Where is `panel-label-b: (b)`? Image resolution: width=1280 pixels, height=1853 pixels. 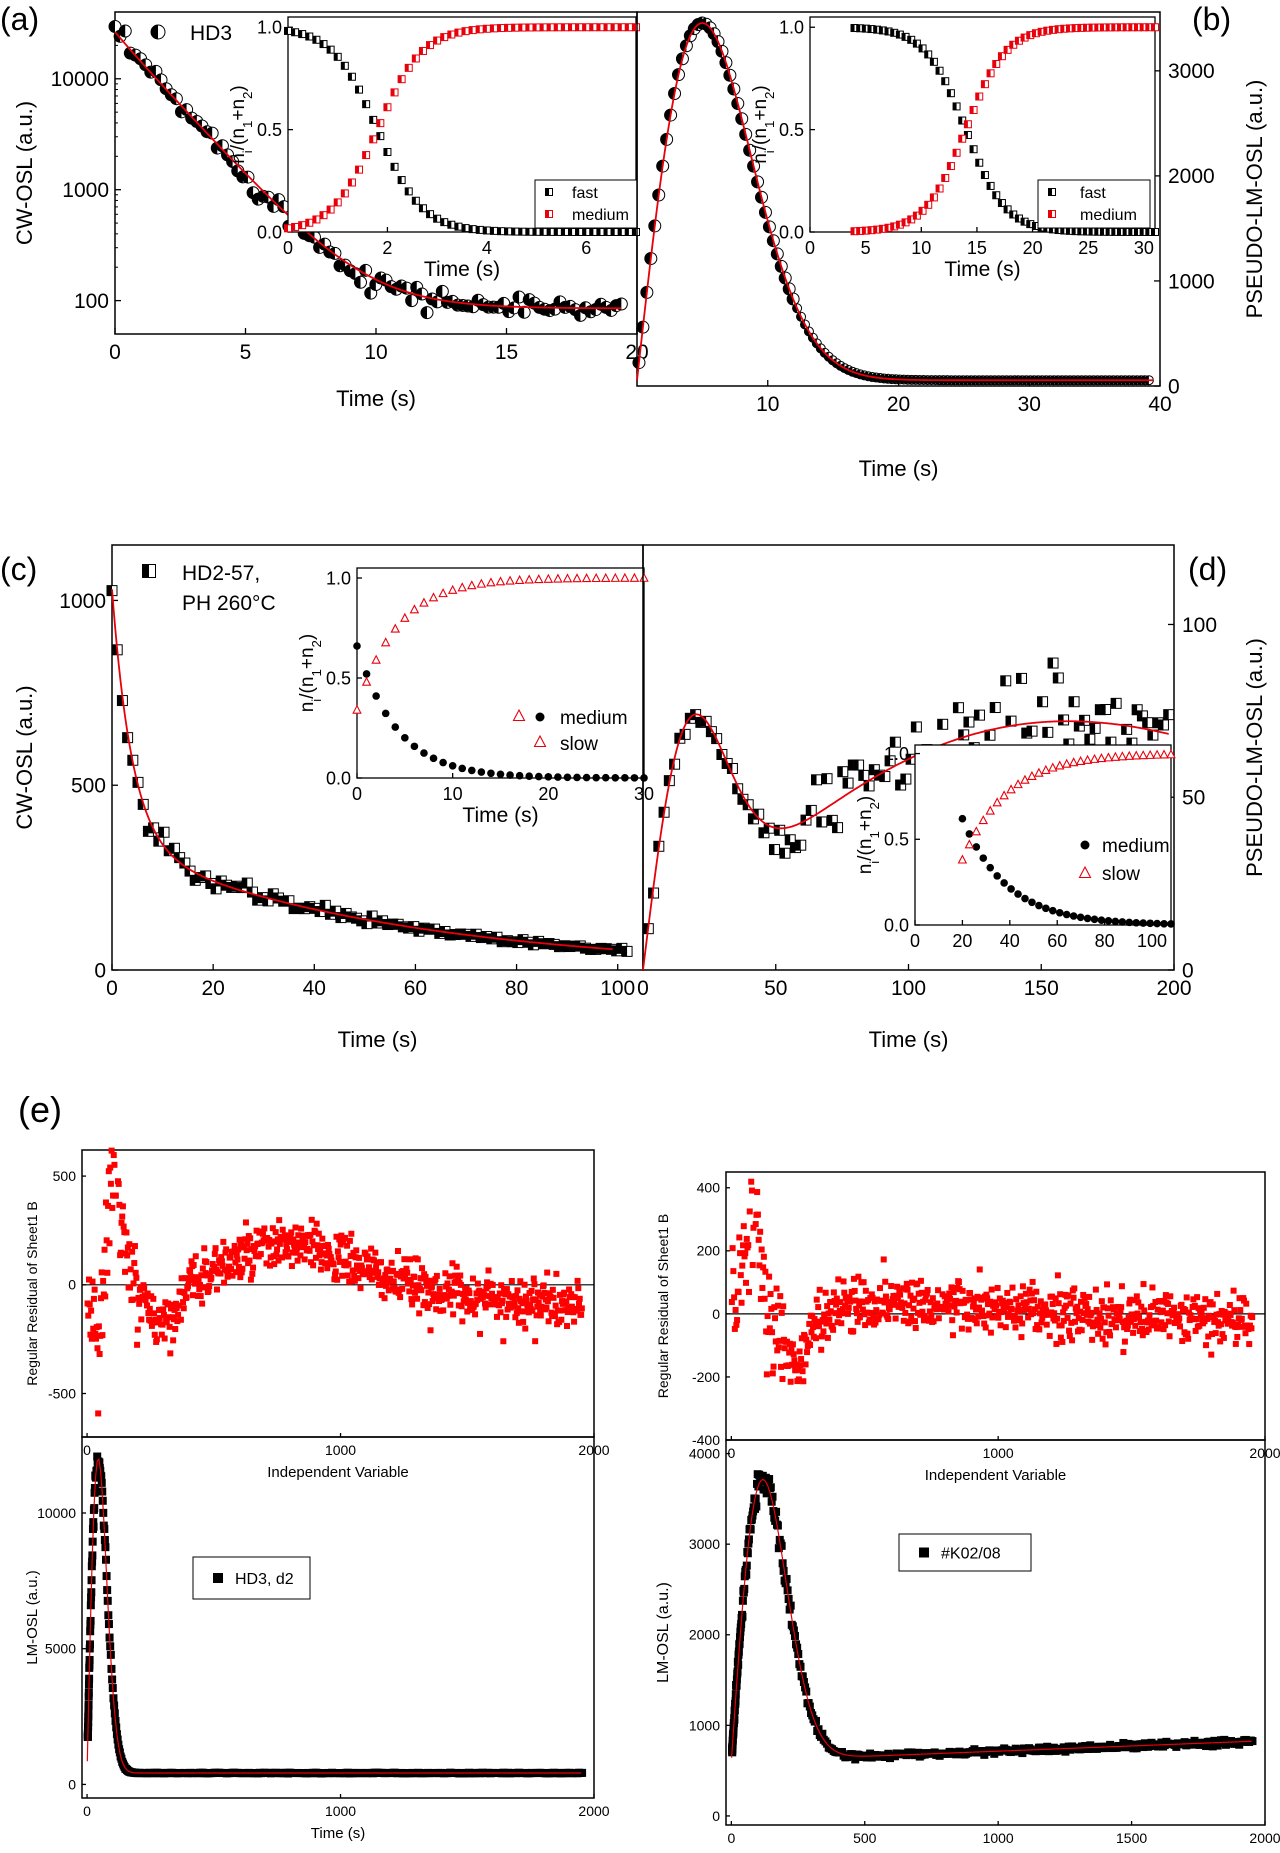
panel-label-b: (b) is located at coordinates (1211, 19).